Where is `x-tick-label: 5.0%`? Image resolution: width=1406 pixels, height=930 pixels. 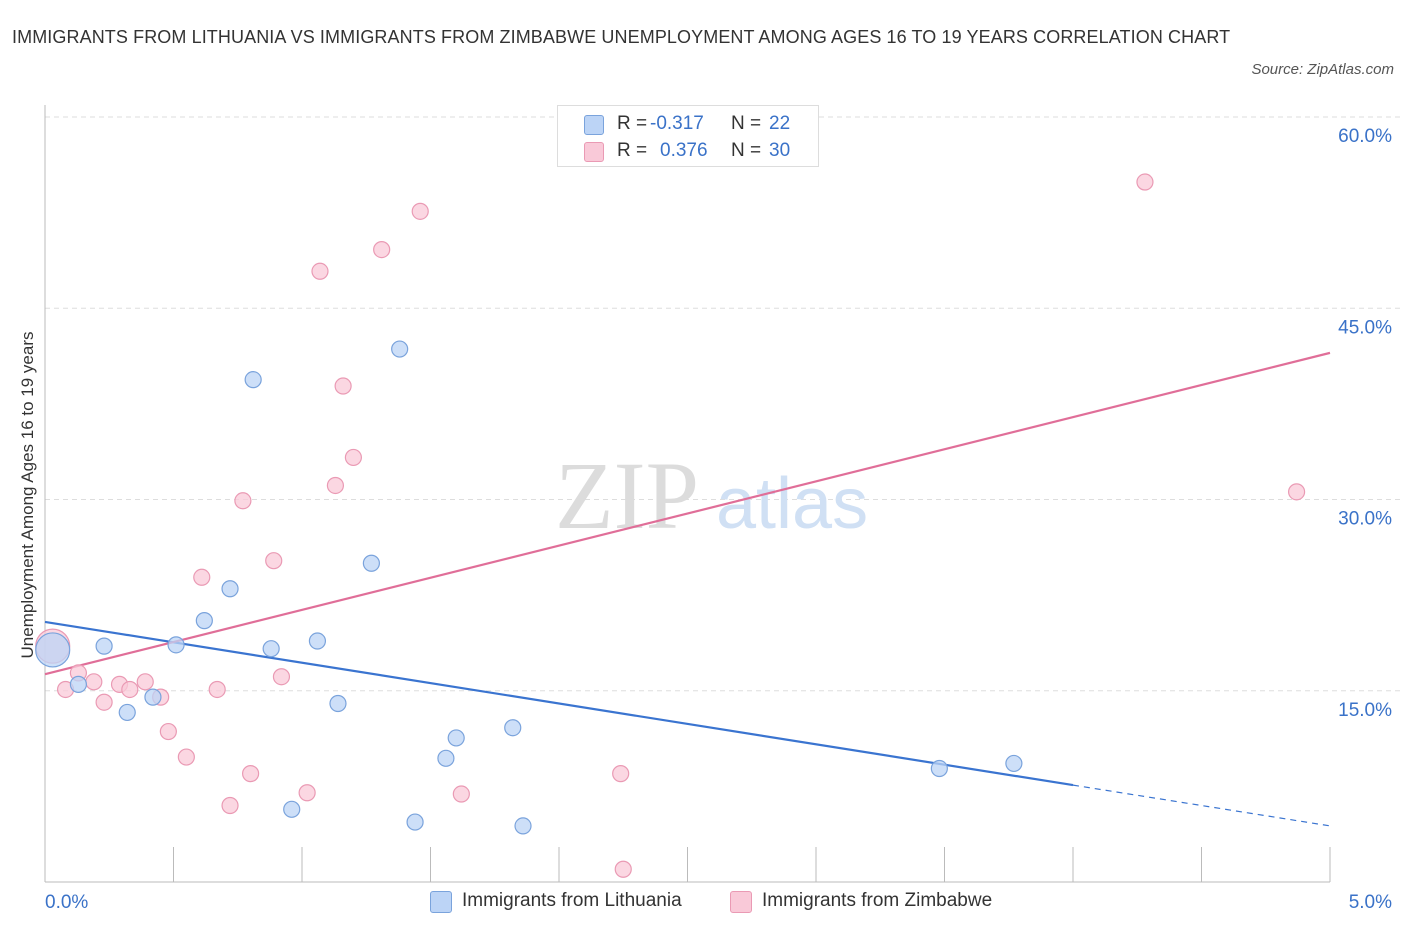 x-tick-label: 5.0% is located at coordinates (1370, 902).